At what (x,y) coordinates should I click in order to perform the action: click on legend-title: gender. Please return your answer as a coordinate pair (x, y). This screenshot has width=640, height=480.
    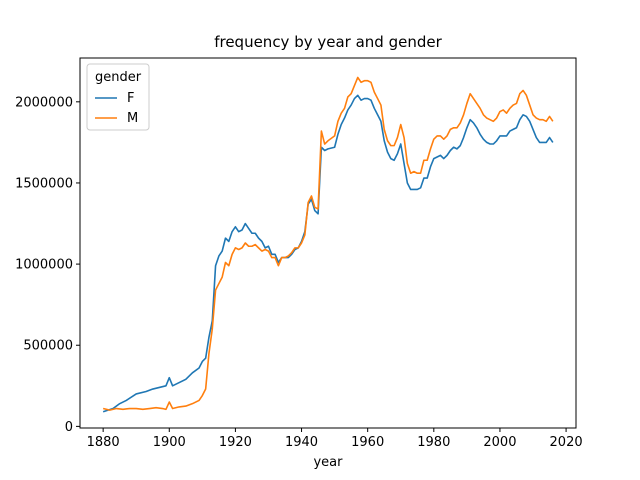
    Looking at the image, I should click on (118, 77).